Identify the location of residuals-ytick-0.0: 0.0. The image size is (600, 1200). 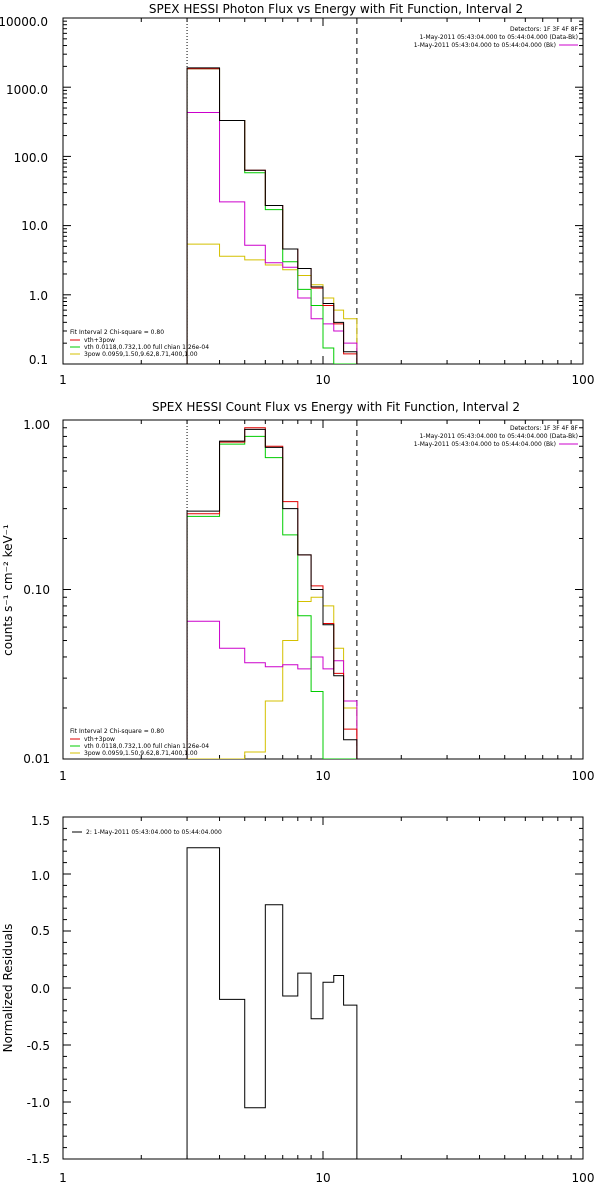
(40, 989).